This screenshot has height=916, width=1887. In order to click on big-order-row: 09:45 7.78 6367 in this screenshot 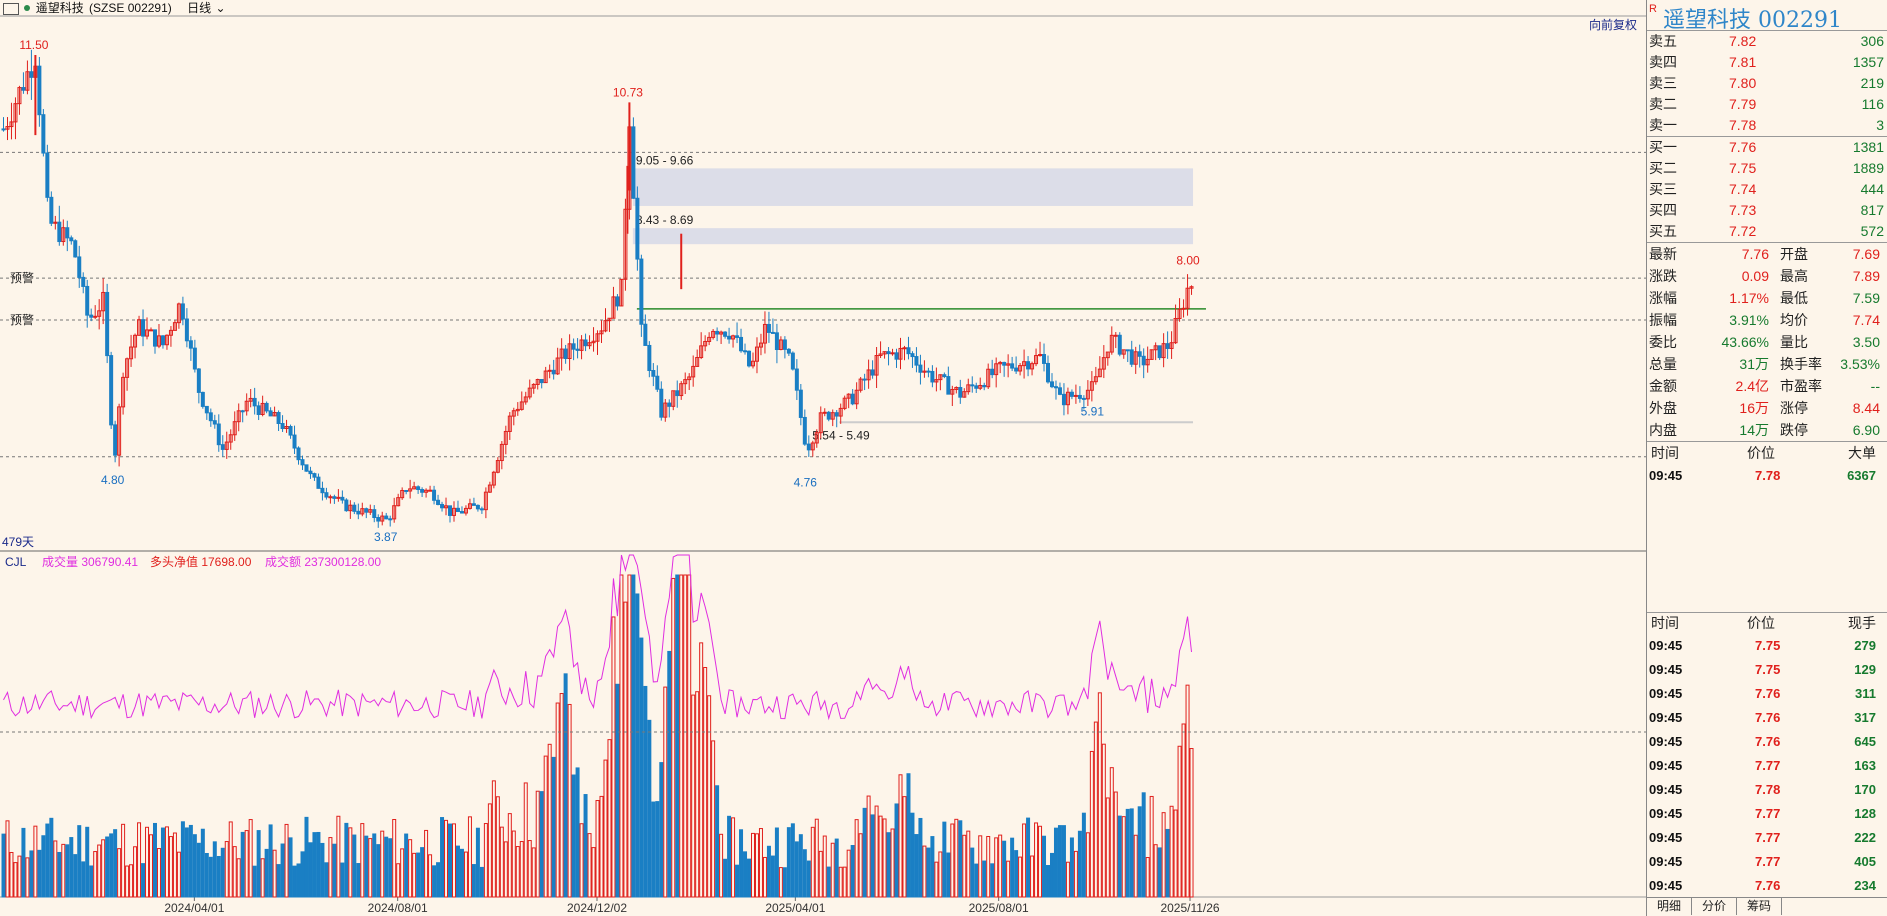, I will do `click(1762, 475)`.